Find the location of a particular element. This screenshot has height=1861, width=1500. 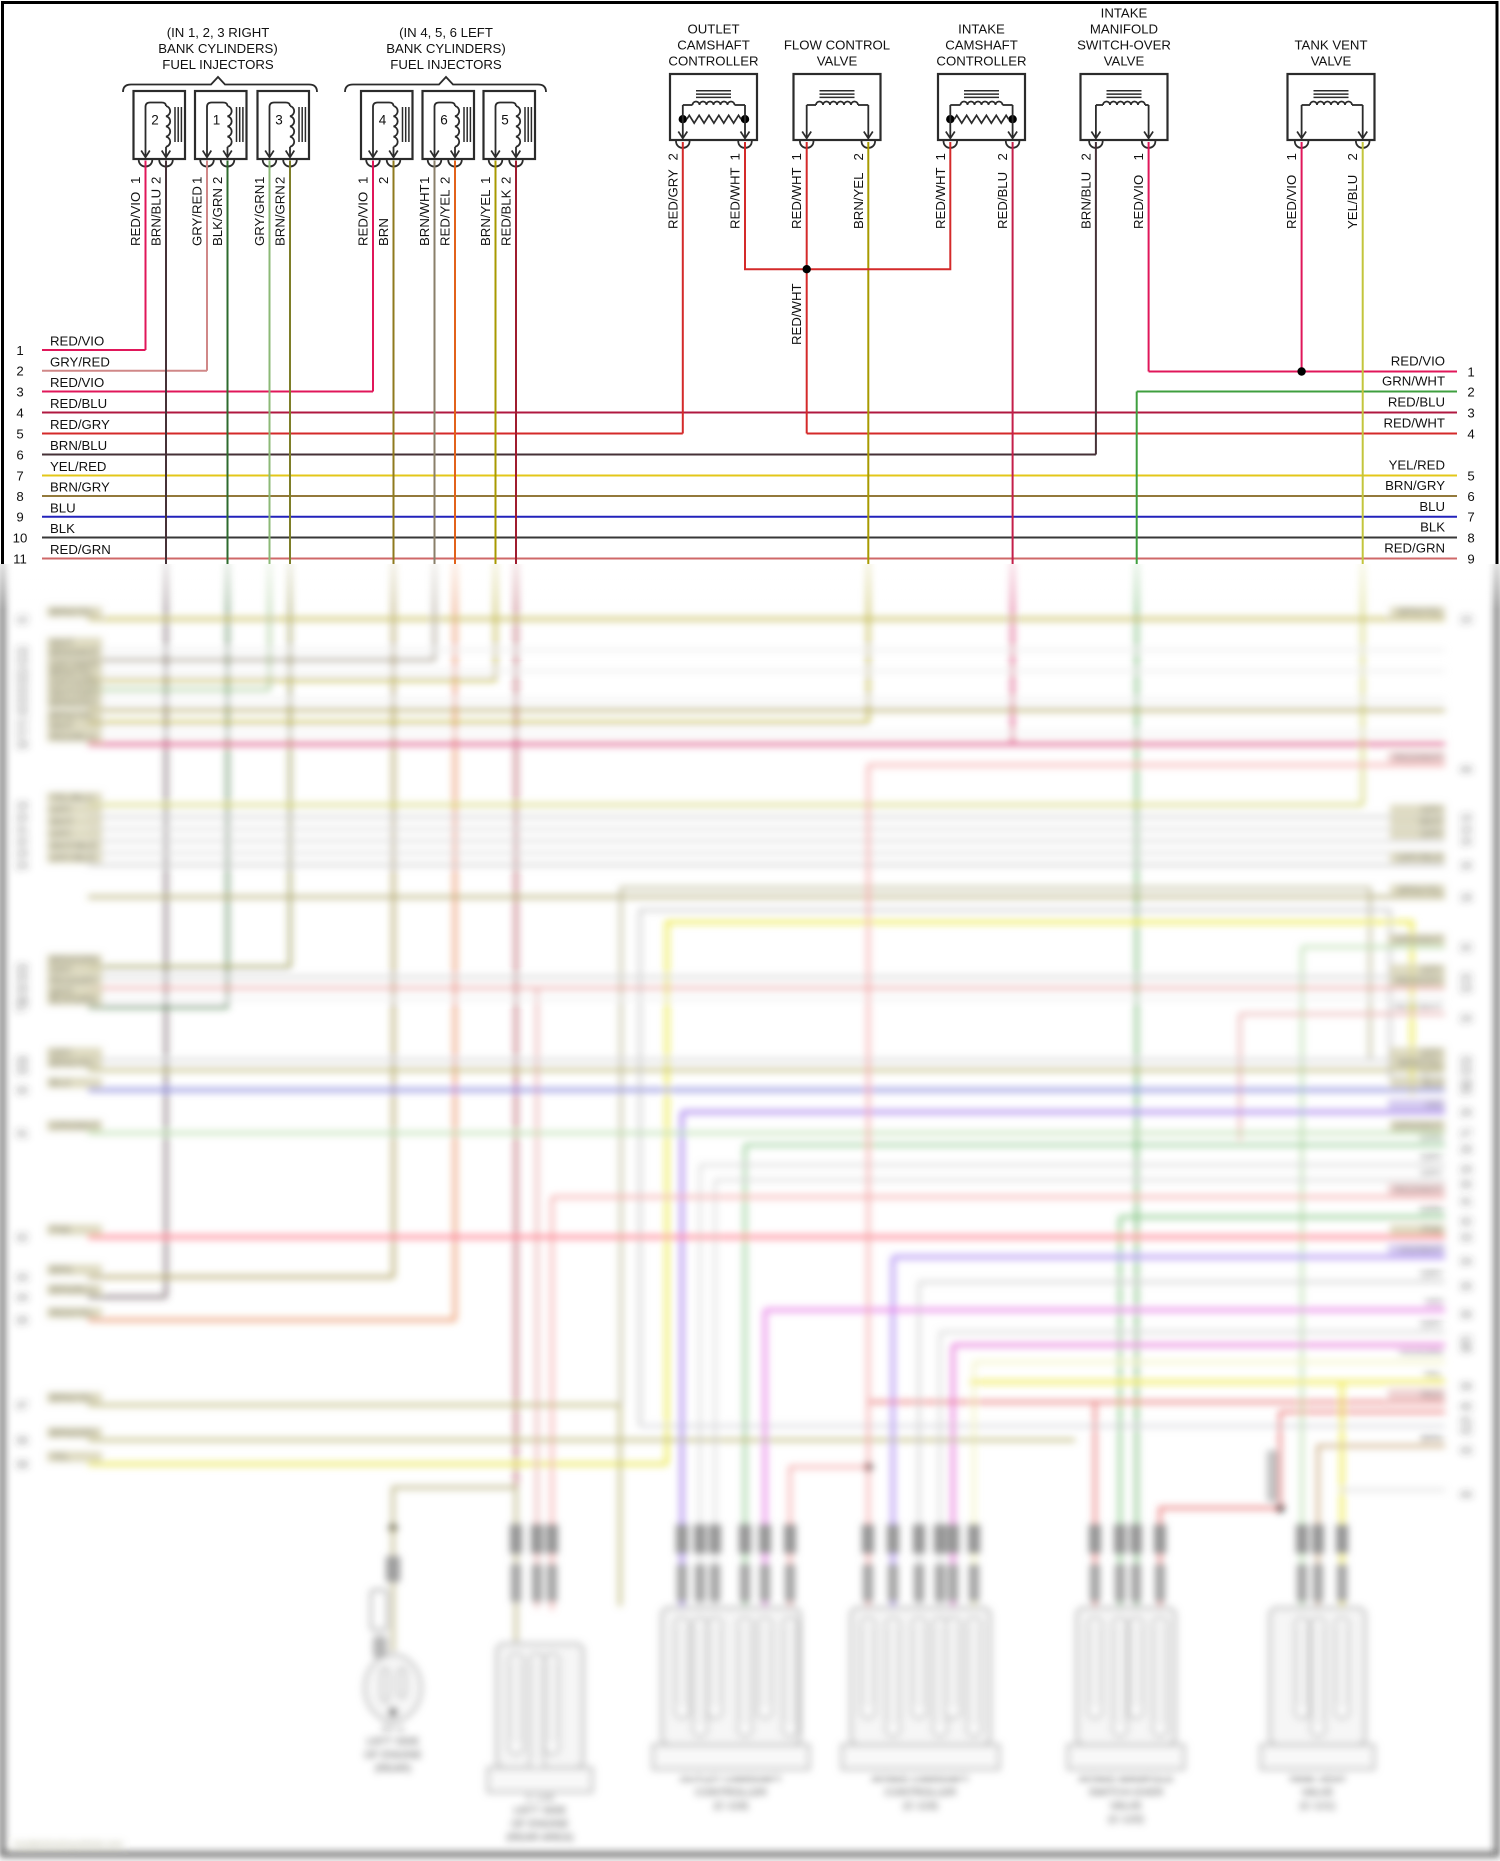

svg-text: 5 is located at coordinates (505, 120).